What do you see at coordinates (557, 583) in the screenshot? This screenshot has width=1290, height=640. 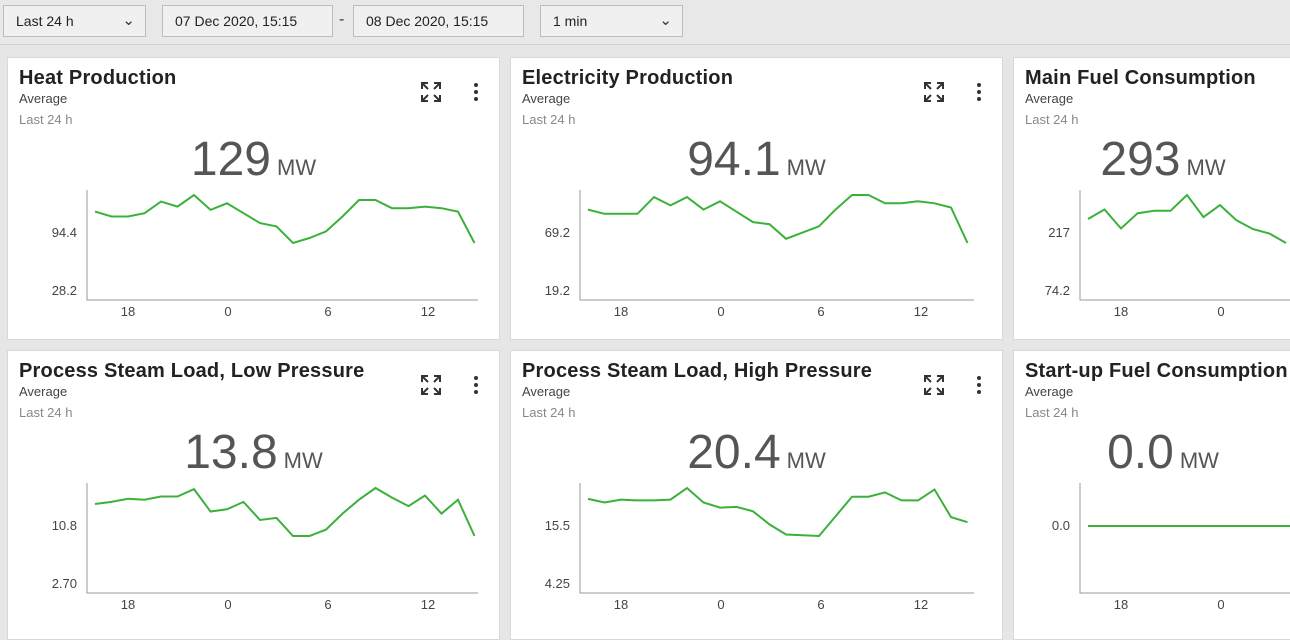 I see `y-tick-label: 4.25` at bounding box center [557, 583].